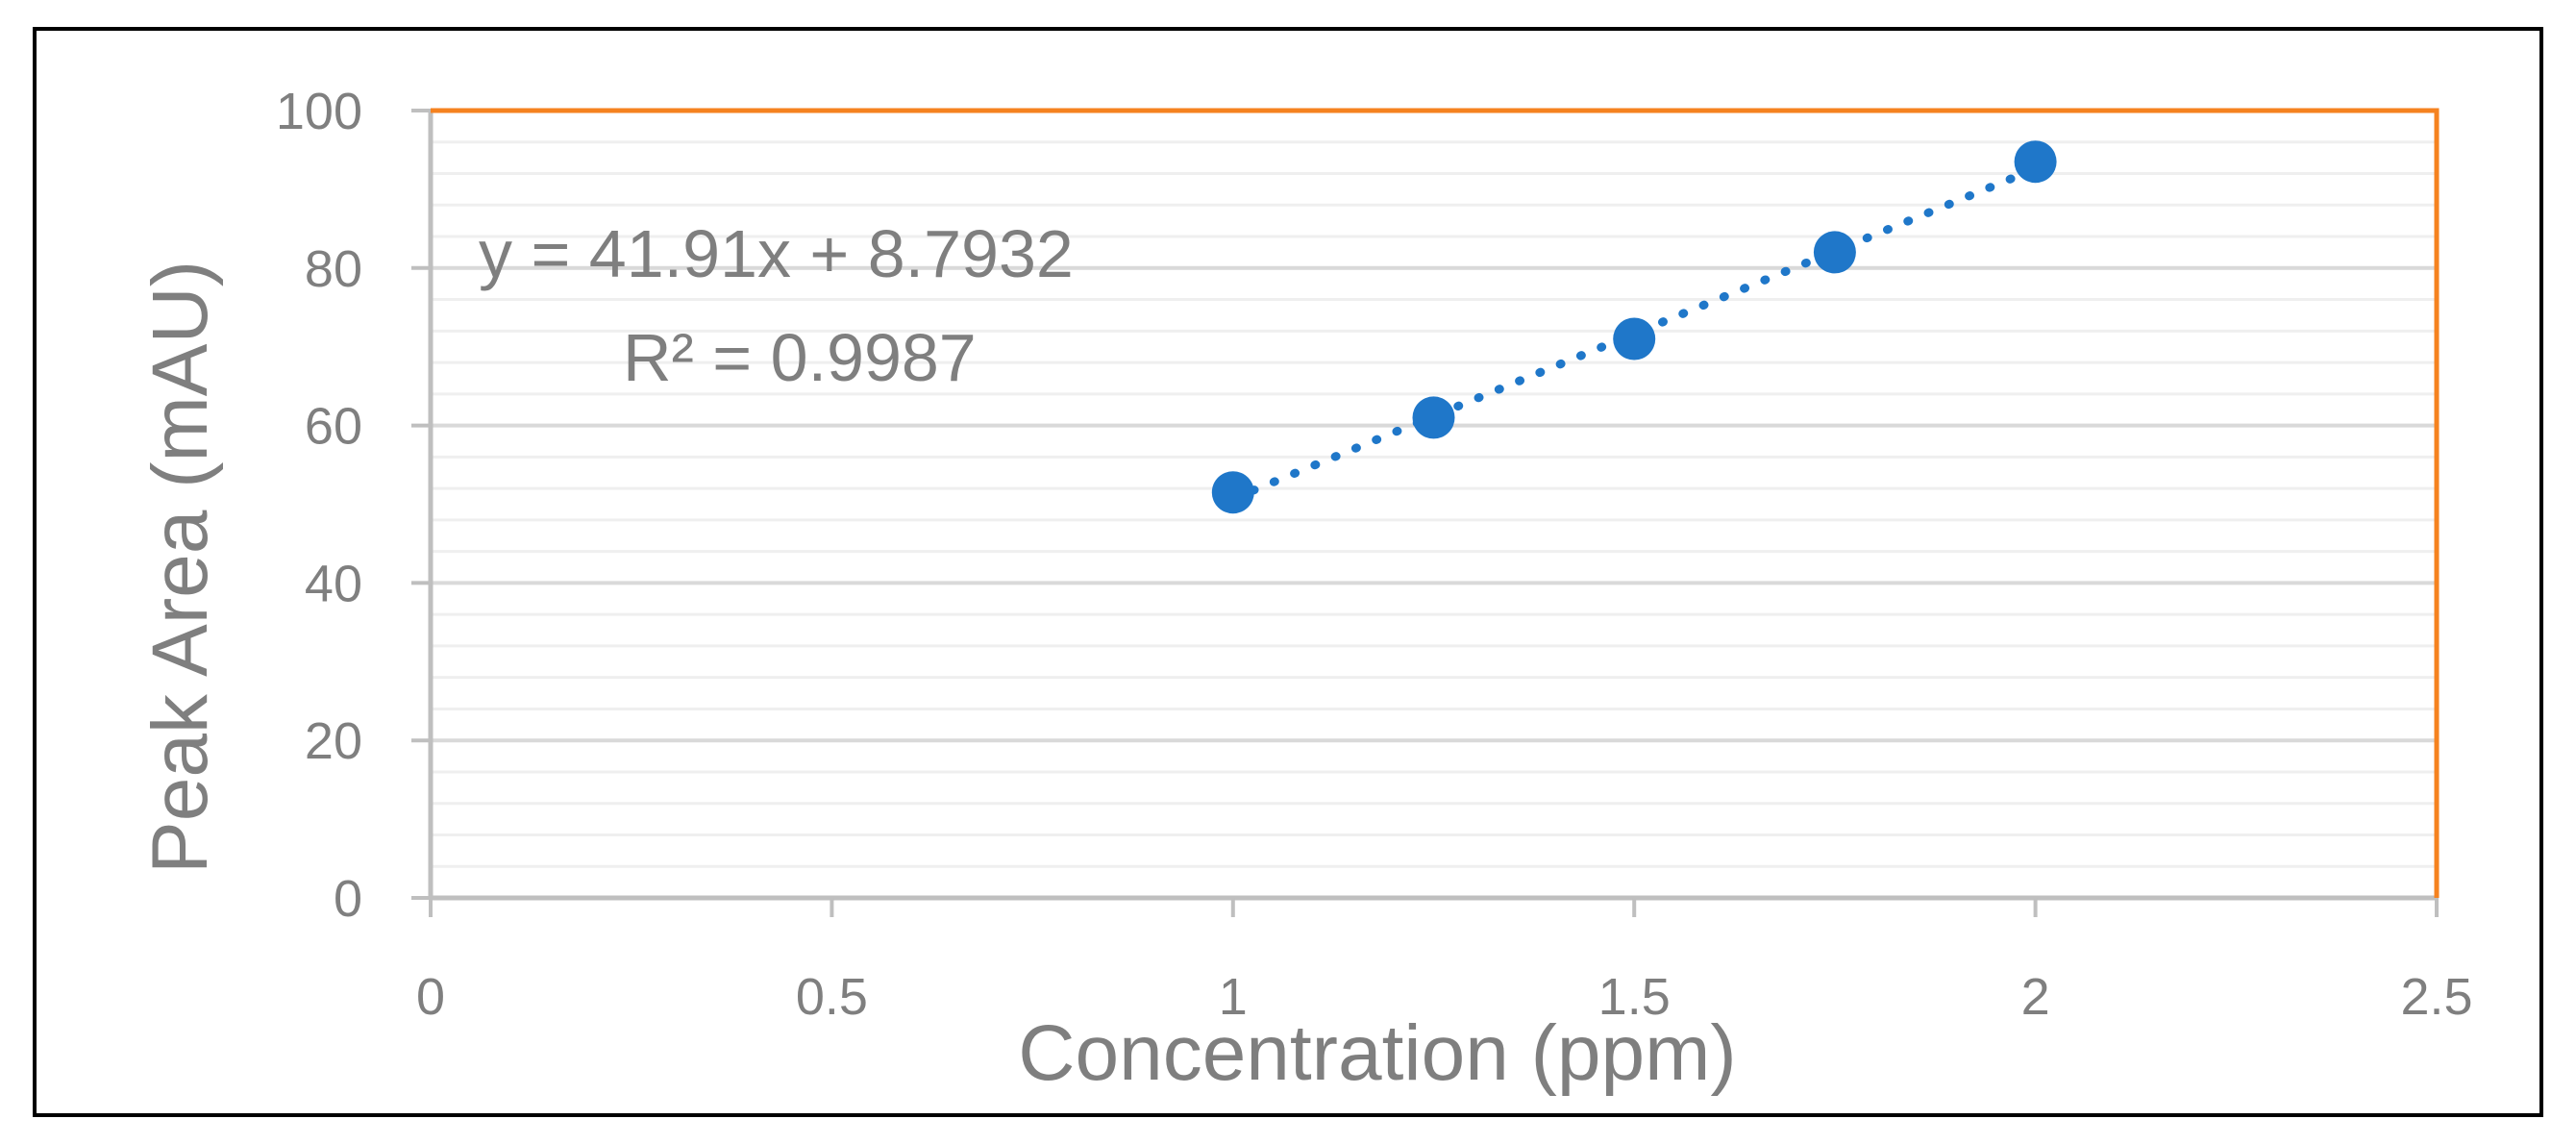 The width and height of the screenshot is (2576, 1144). I want to click on y-tick-label: 100, so click(319, 112).